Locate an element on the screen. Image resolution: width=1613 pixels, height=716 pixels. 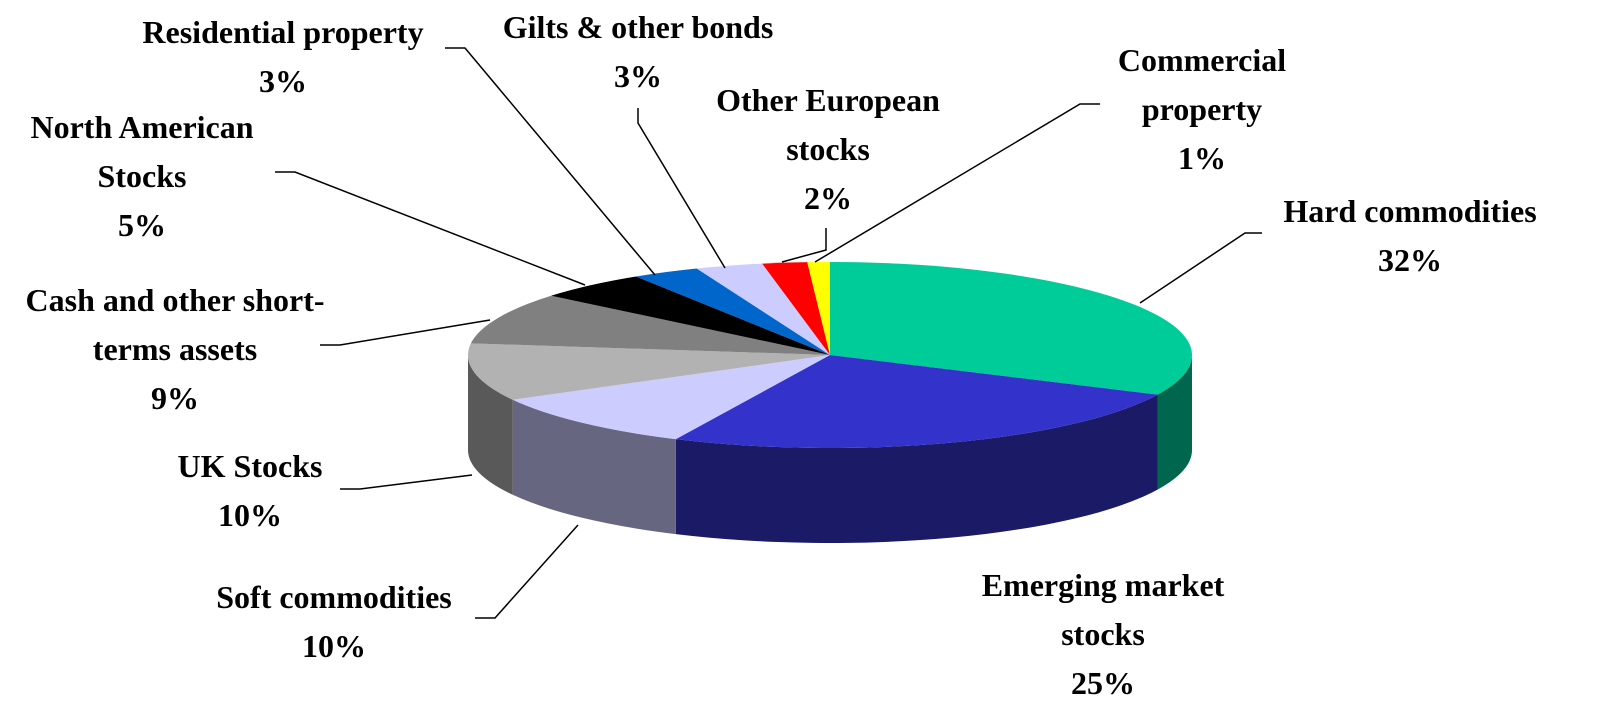
data-label: Commercial property 1% is located at coordinates (1202, 109).